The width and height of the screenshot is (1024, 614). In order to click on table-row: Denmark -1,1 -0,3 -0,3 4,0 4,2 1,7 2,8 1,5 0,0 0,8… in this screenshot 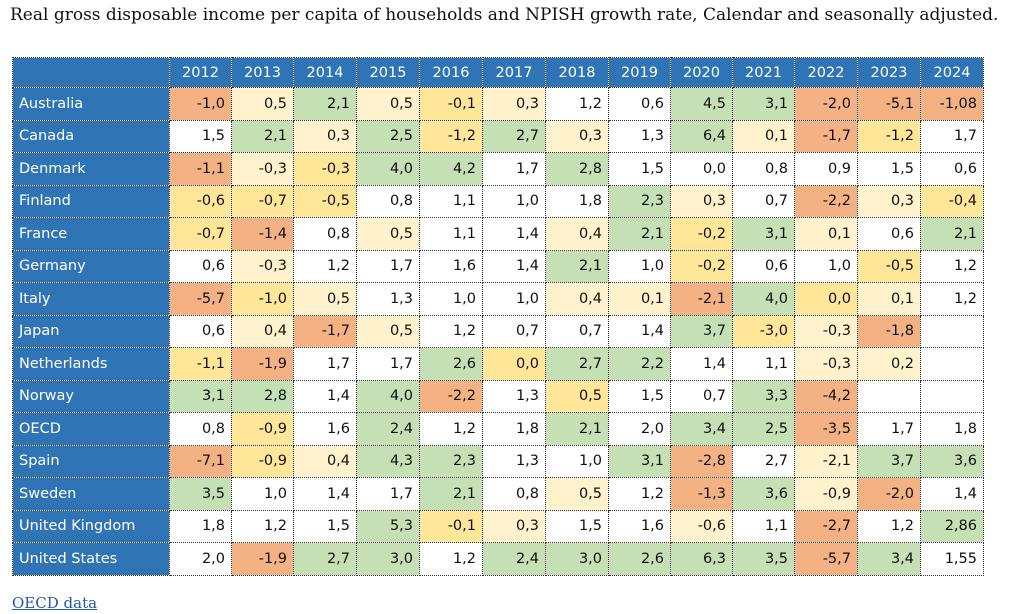, I will do `click(498, 169)`.